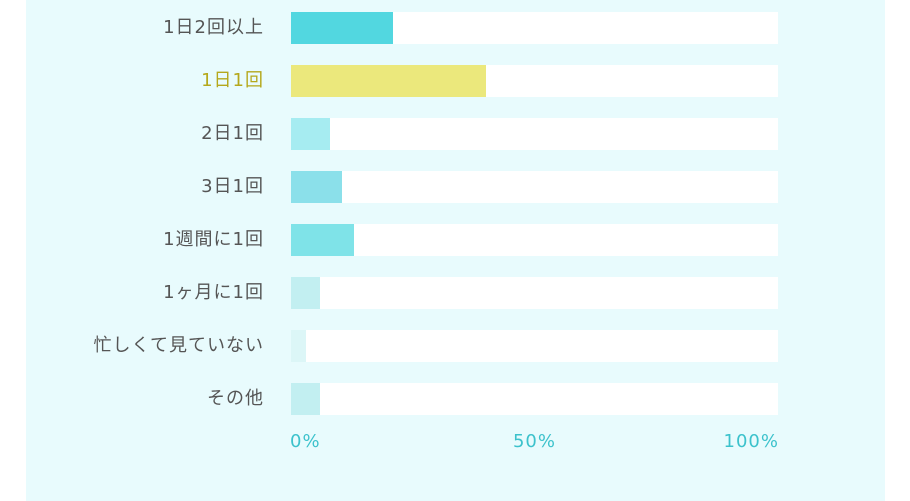 This screenshot has width=910, height=501. I want to click on x-tick-label-100: 100%, so click(751, 441).